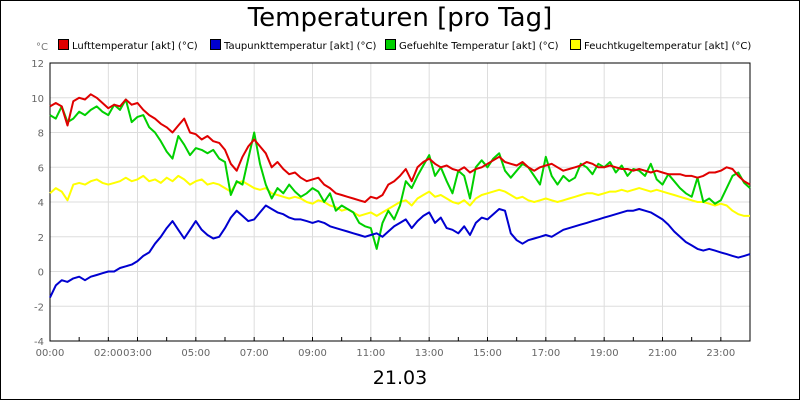 The height and width of the screenshot is (400, 800). I want to click on legend-swatch-gefuehlte-temperatur, so click(390, 44).